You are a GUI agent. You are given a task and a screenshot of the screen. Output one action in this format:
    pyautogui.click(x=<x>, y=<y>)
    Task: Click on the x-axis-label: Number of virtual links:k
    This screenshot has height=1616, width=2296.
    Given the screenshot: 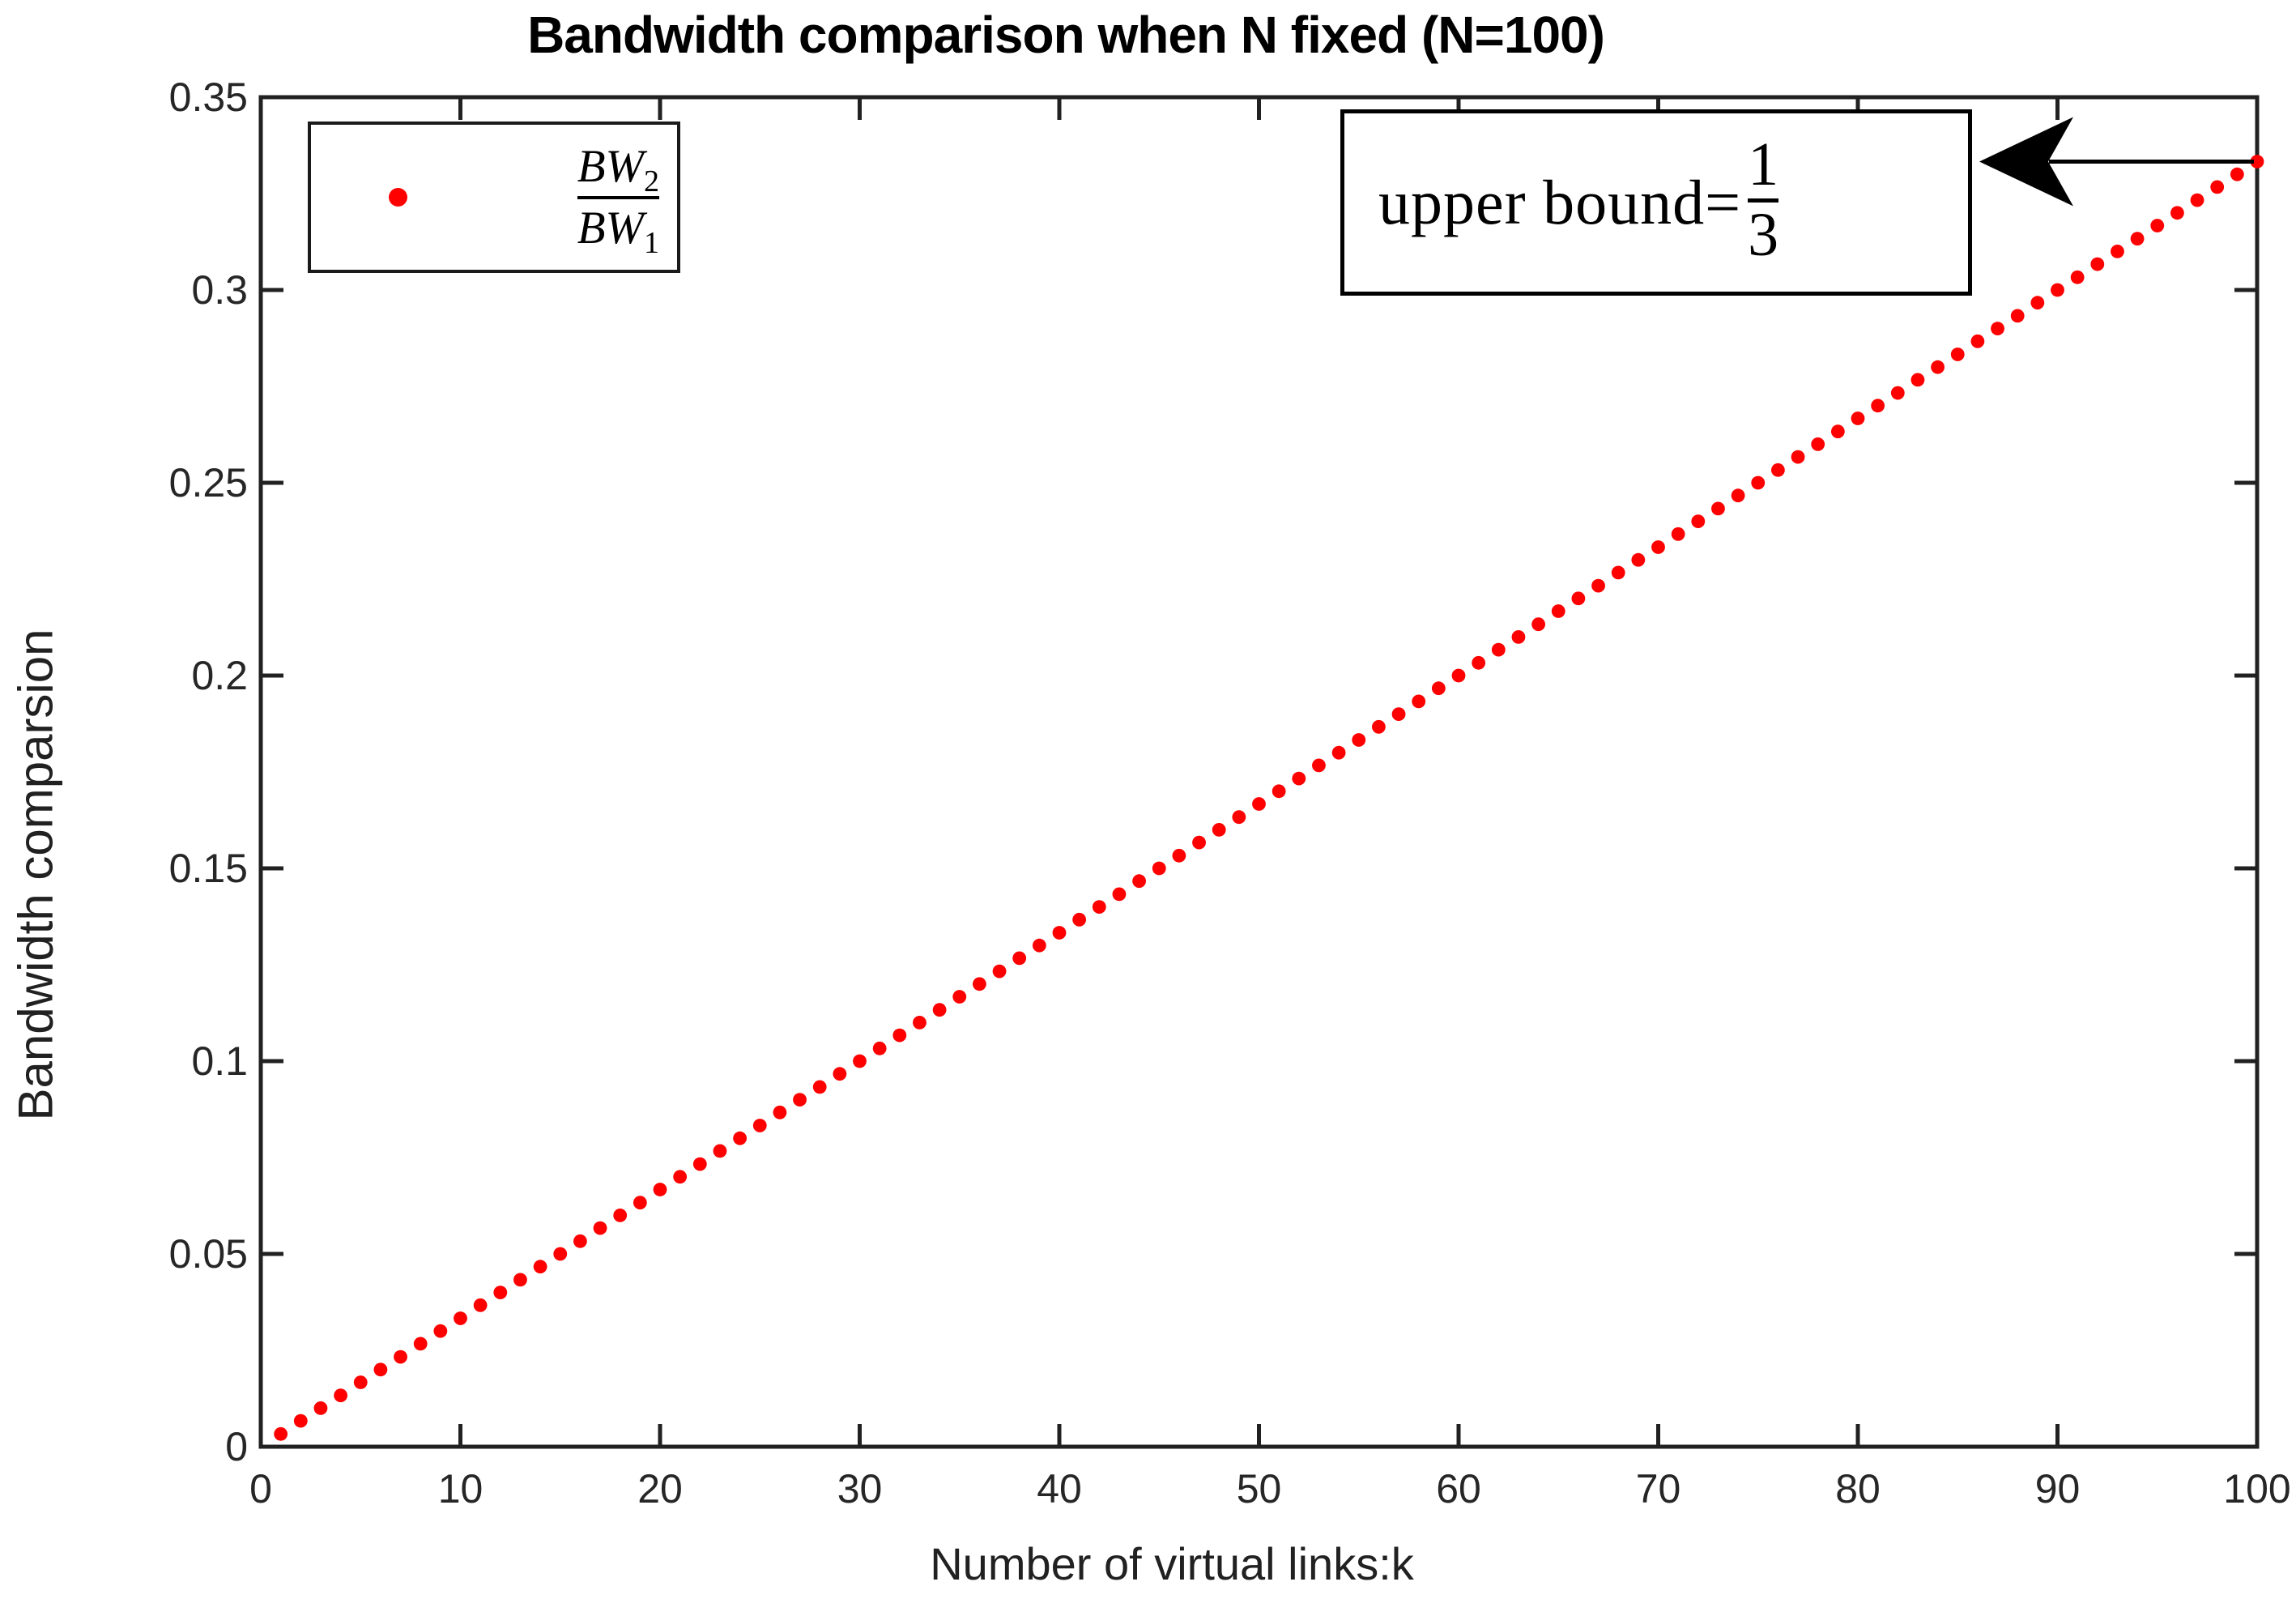 What is the action you would take?
    pyautogui.click(x=1172, y=1564)
    